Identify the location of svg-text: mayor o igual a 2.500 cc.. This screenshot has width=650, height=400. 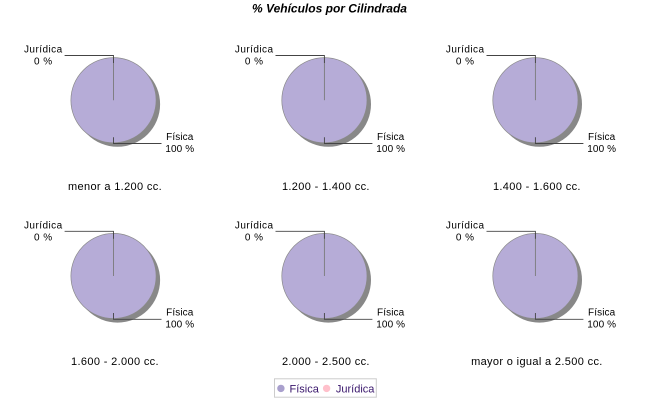
(537, 362).